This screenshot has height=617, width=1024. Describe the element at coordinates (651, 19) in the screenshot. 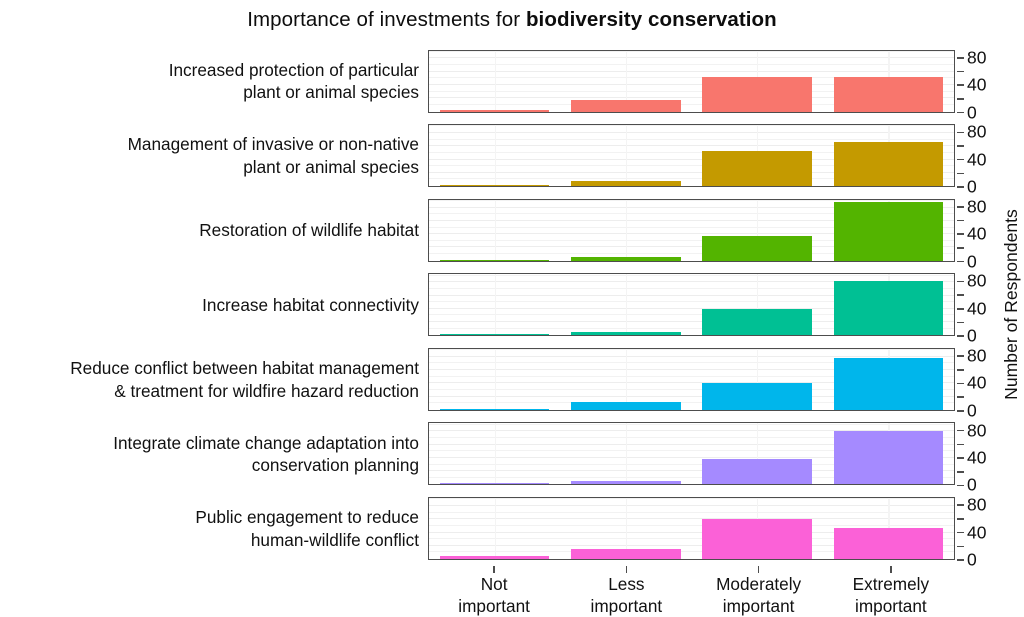

I see `chart-title-emphasis: biodiversity conservation` at that location.